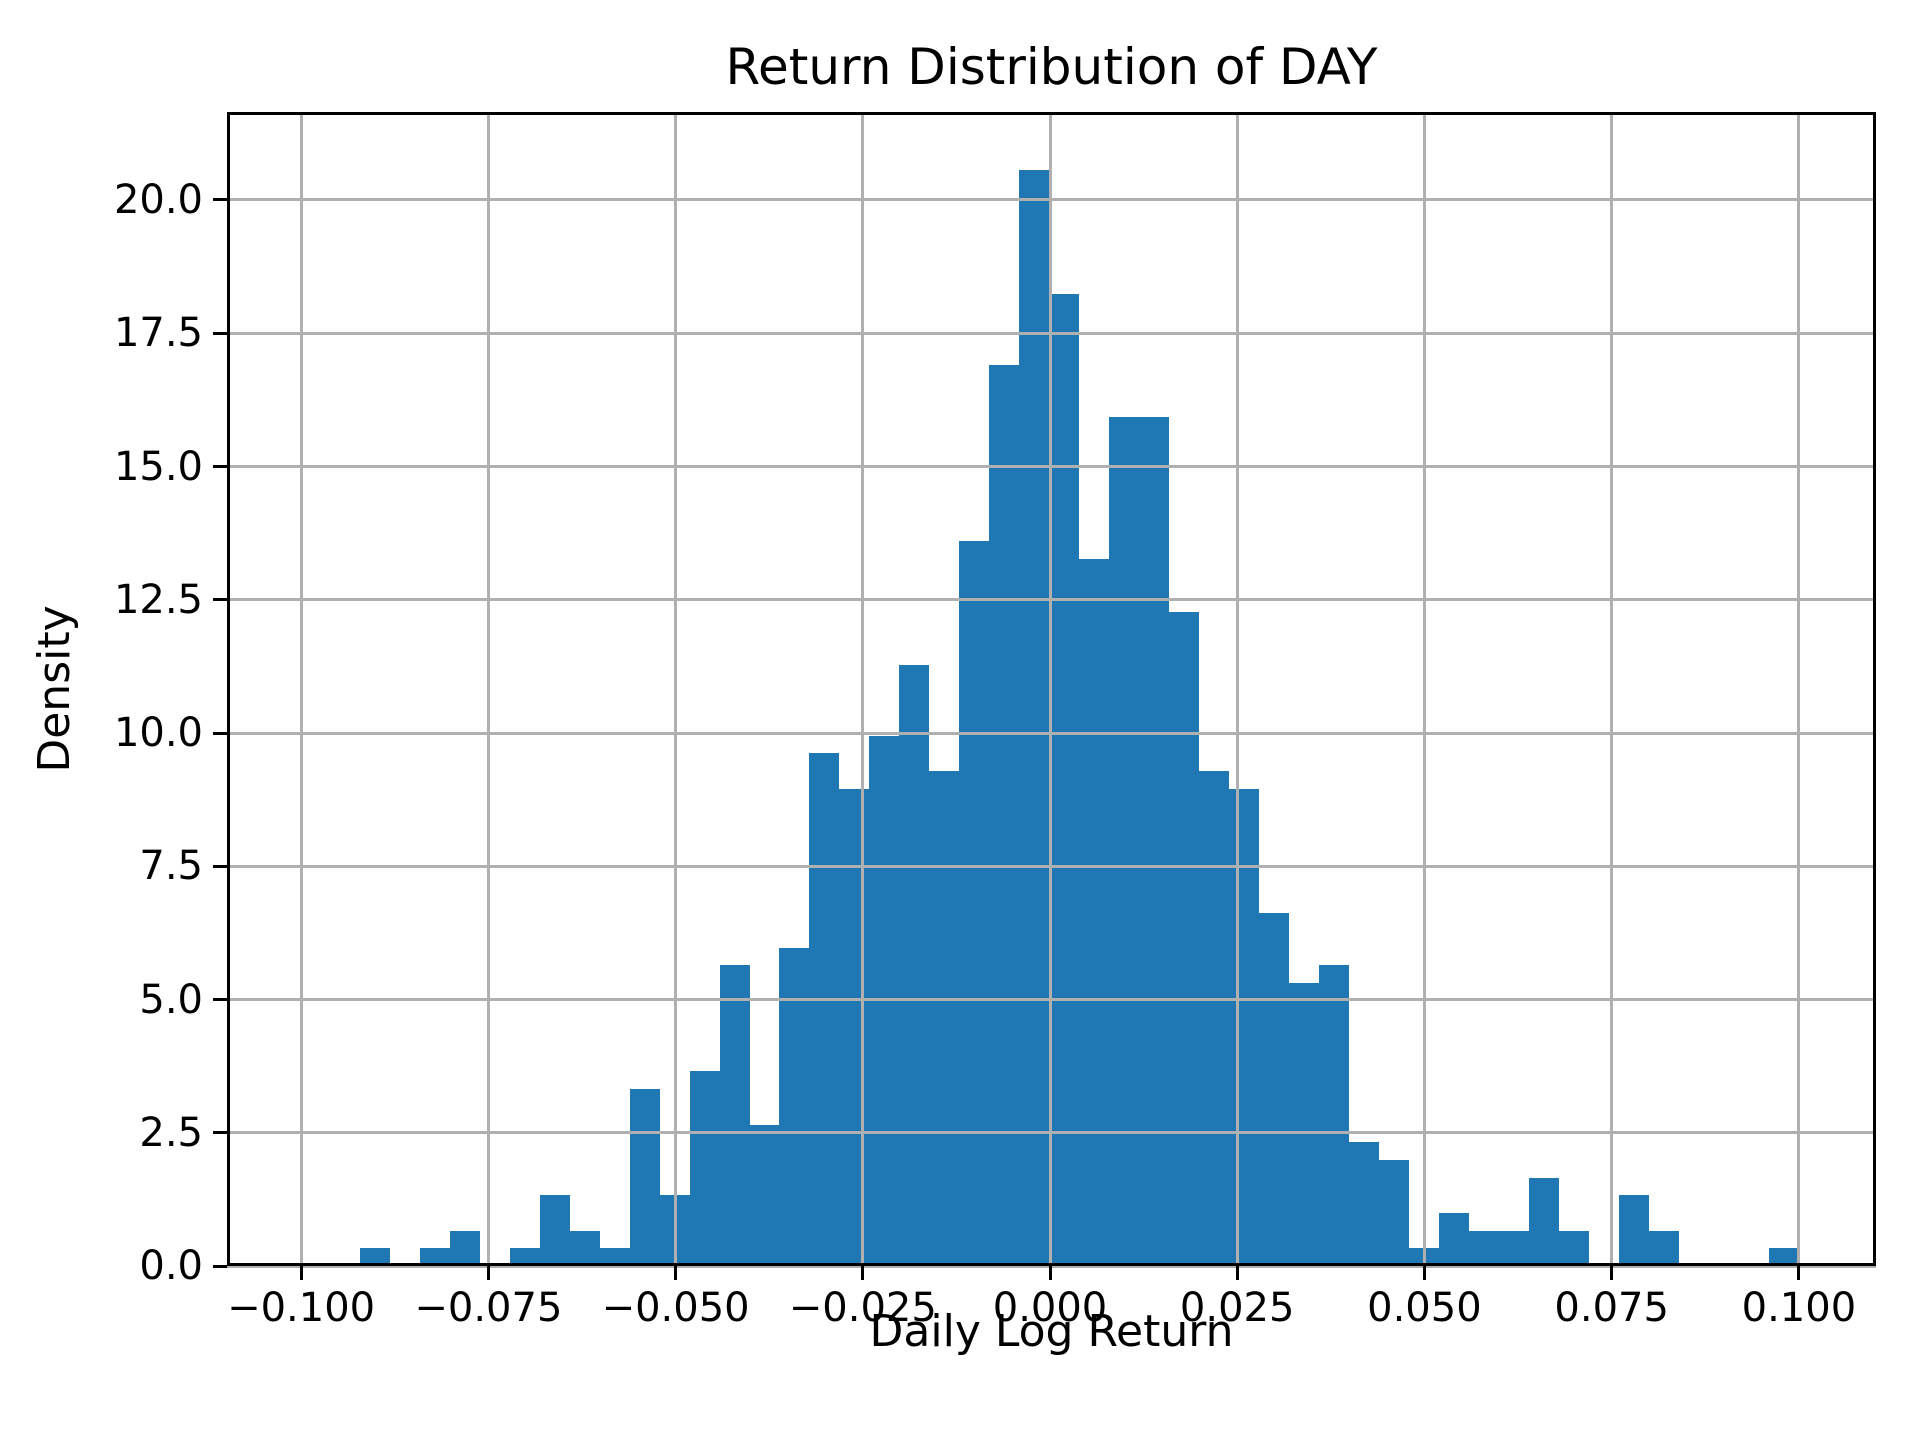 This screenshot has height=1440, width=1920. I want to click on x-tick-label: 0.025, so click(1237, 1308).